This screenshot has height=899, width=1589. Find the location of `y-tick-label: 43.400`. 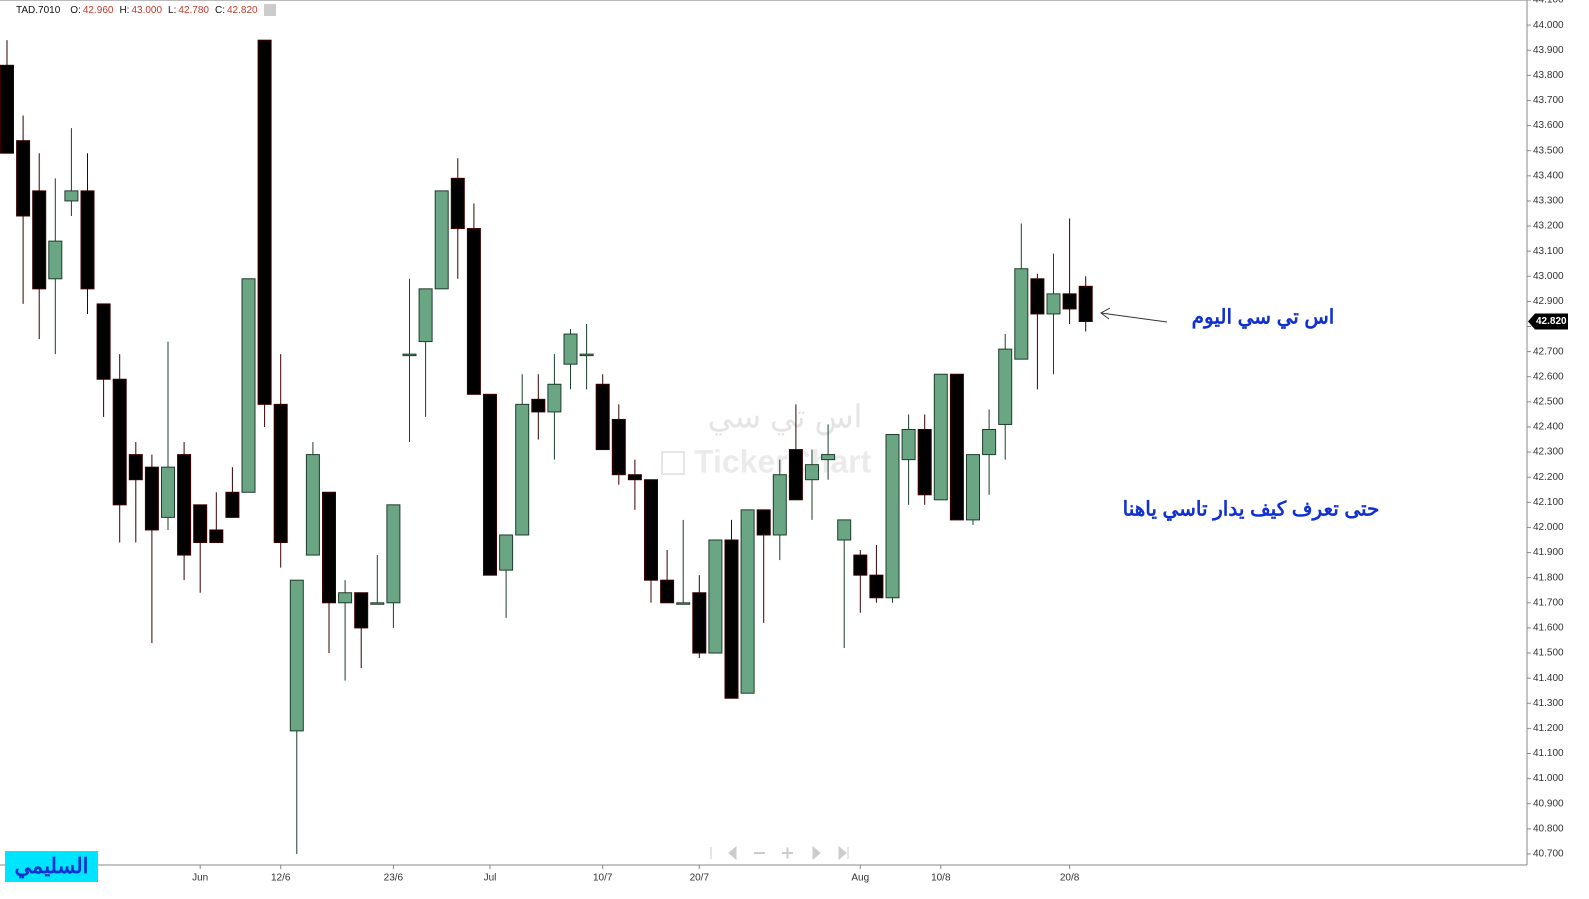

y-tick-label: 43.400 is located at coordinates (1548, 175).